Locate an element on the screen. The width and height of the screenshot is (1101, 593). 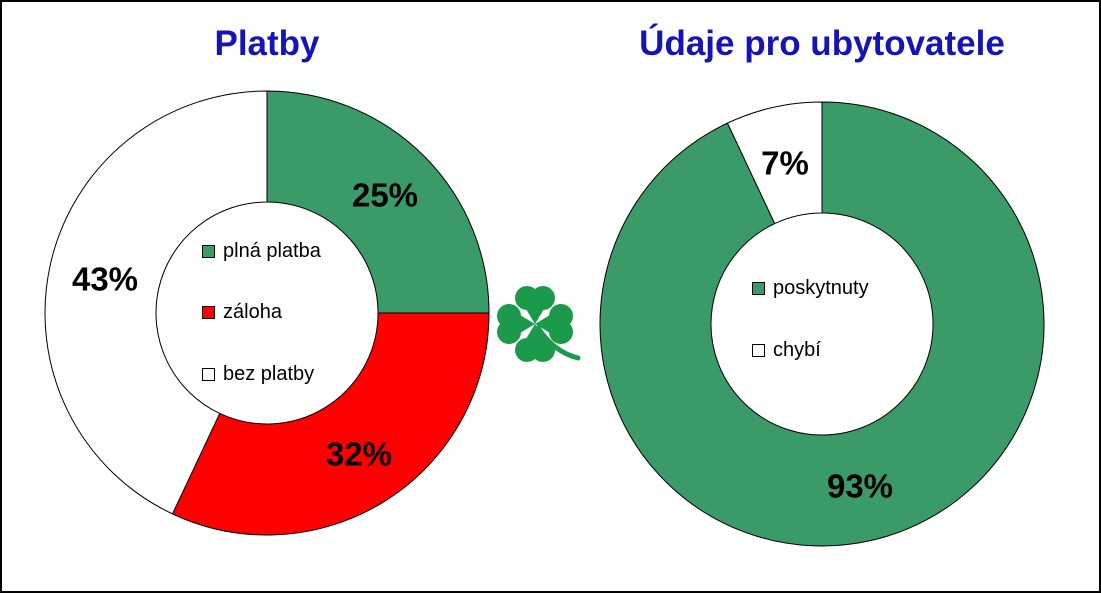
data-label: 93% is located at coordinates (860, 486).